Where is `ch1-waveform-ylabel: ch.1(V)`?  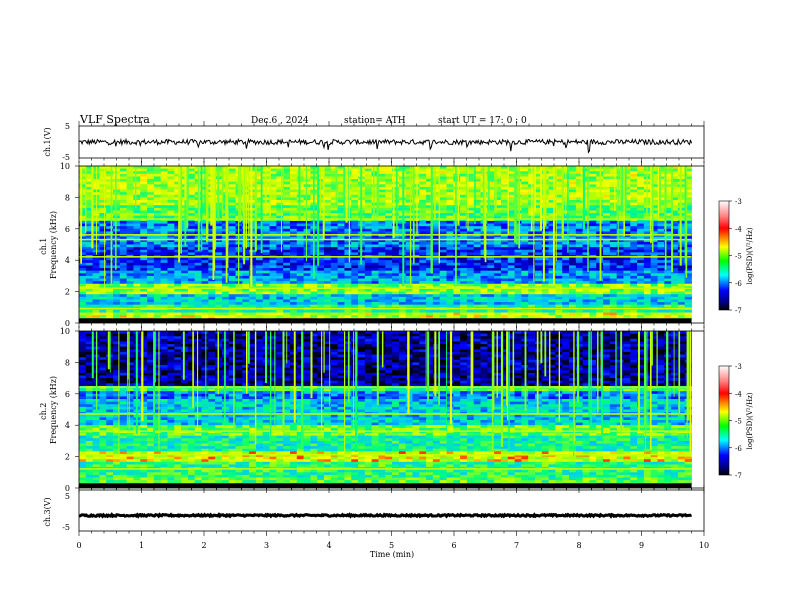
ch1-waveform-ylabel: ch.1(V) is located at coordinates (47, 141).